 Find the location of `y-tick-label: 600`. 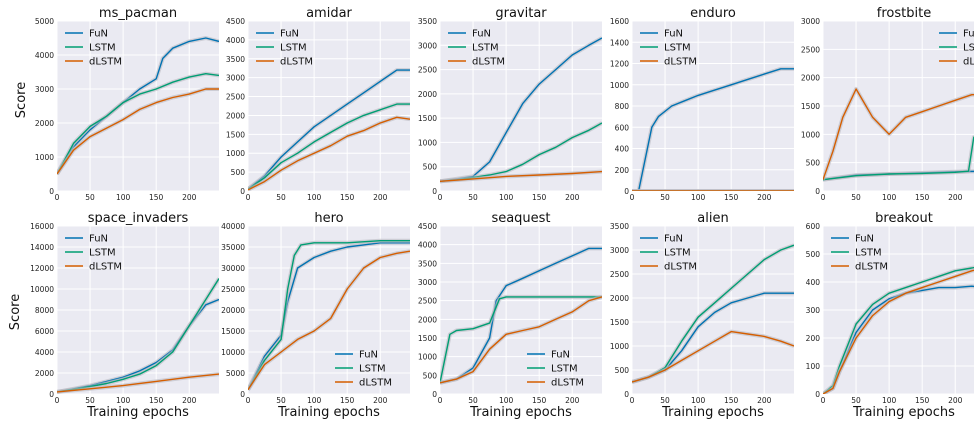

y-tick-label: 600 is located at coordinates (813, 226).